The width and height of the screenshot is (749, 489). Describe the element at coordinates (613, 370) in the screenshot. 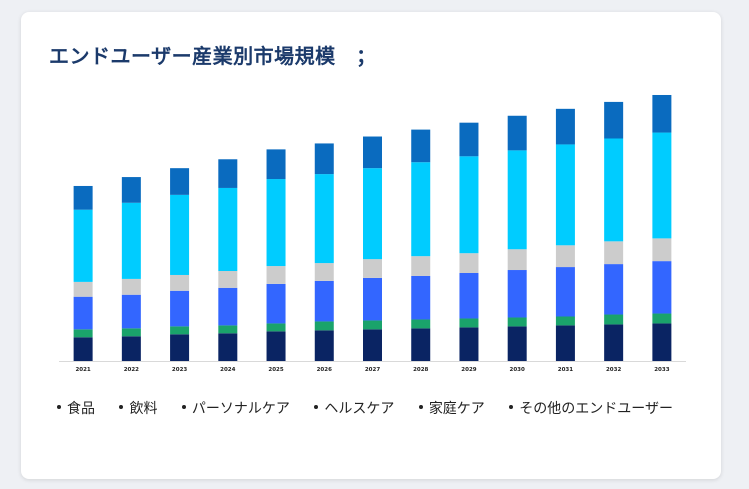

I see `x-tick-label: 2032` at that location.